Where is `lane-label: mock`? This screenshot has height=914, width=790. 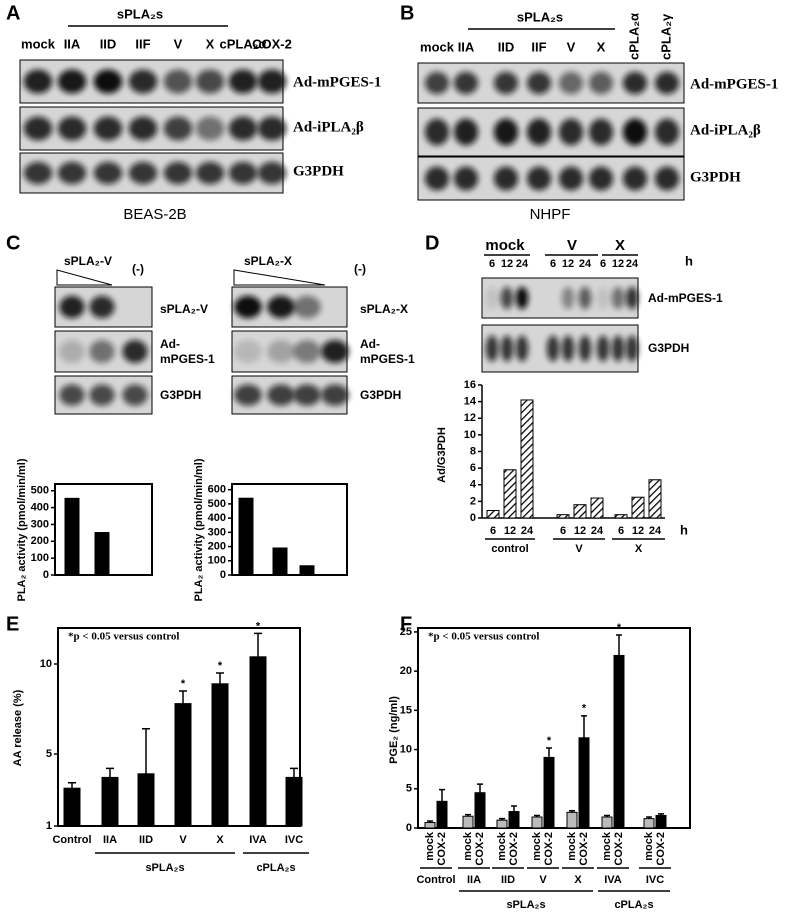
lane-label: mock is located at coordinates (437, 46).